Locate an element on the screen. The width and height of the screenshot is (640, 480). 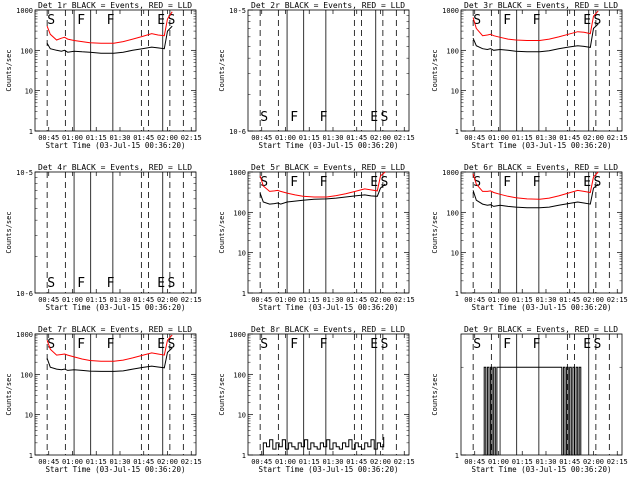
y-tick-label: 10-5 is located at coordinates (237, 11).